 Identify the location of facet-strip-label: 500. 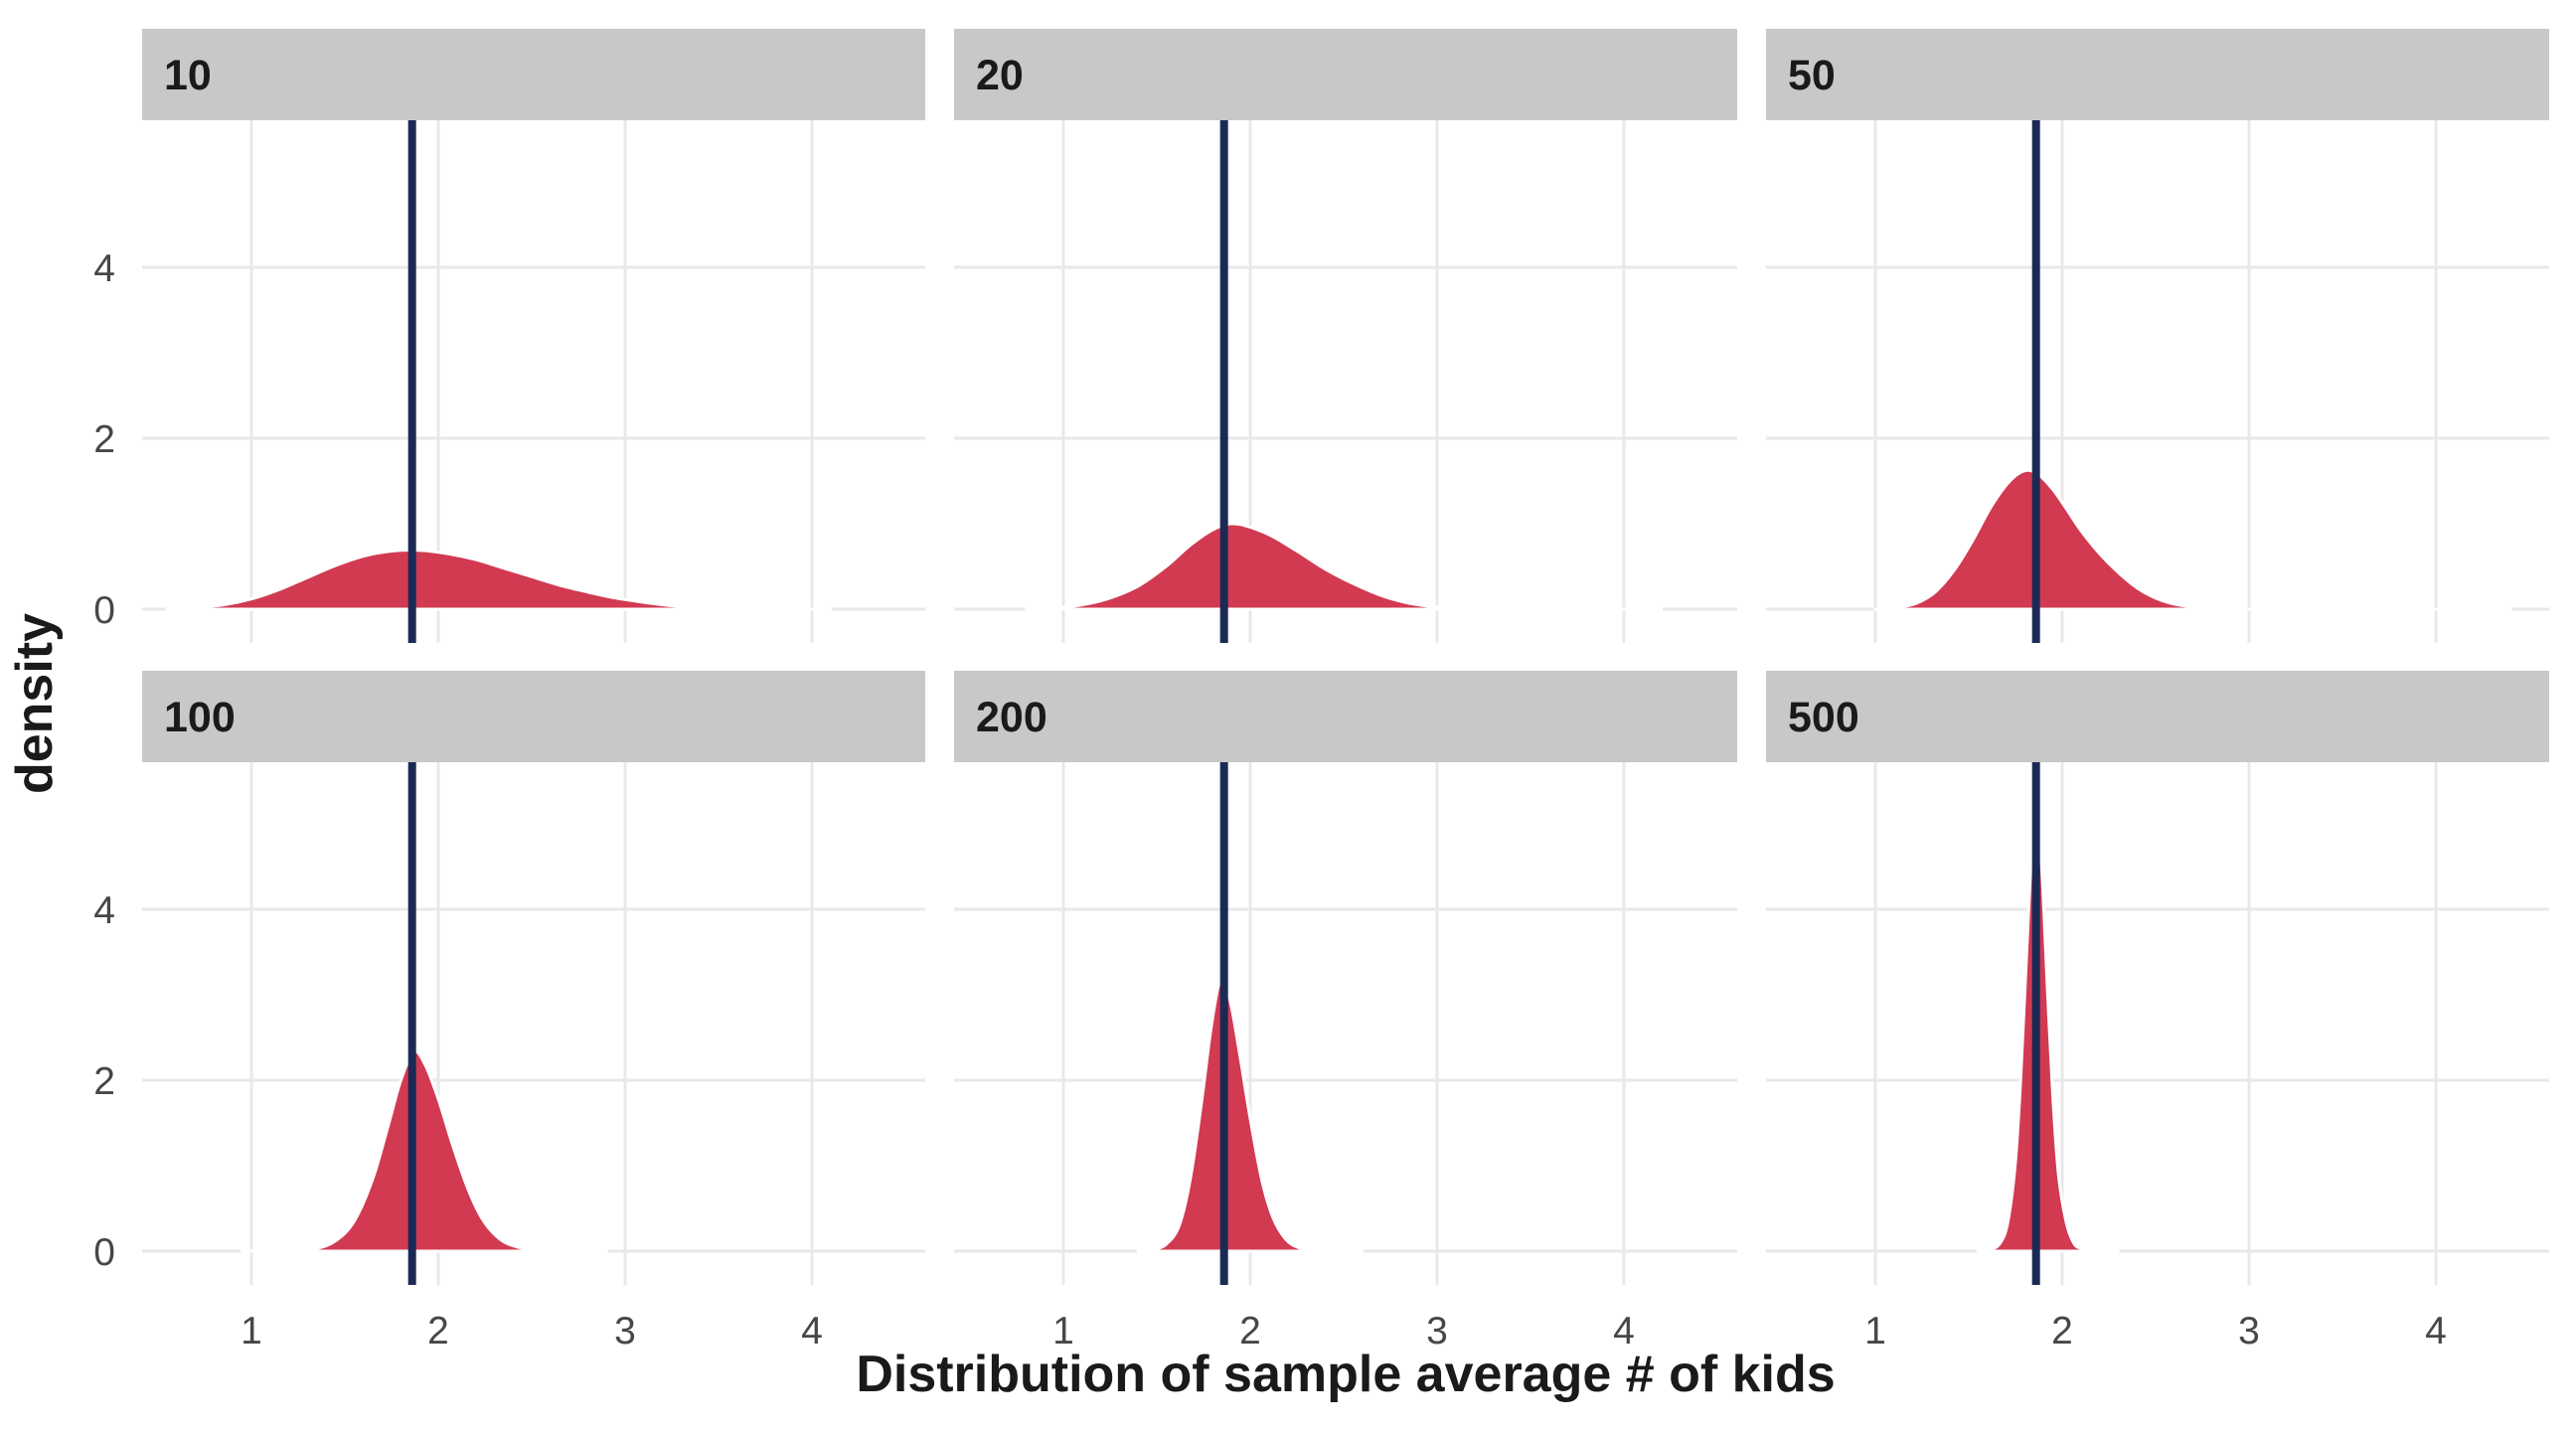
(1823, 718).